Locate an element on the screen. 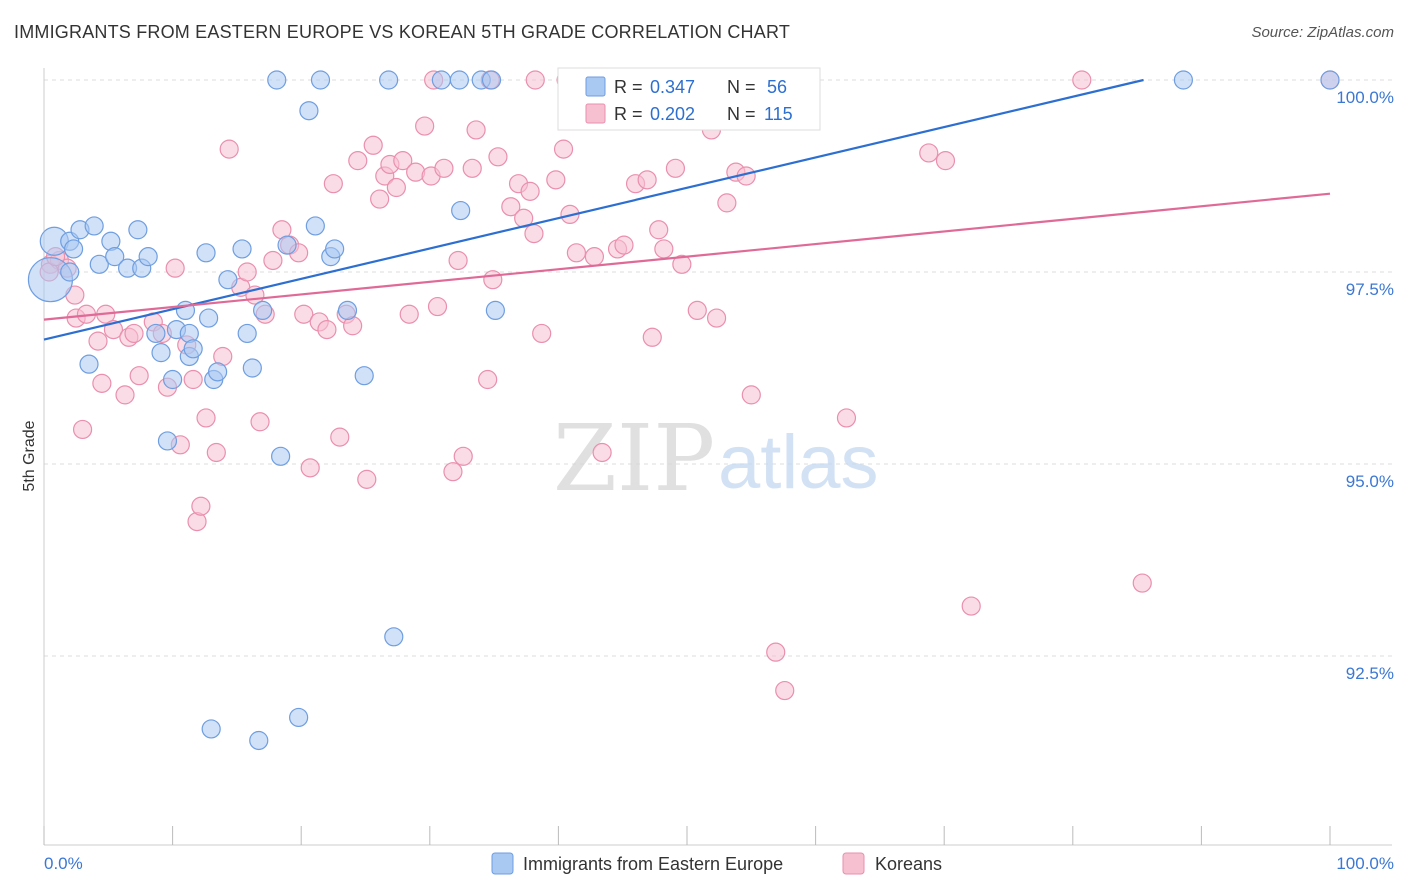 This screenshot has width=1406, height=892. legend-swatch-eastern-europe is located at coordinates (502, 863).